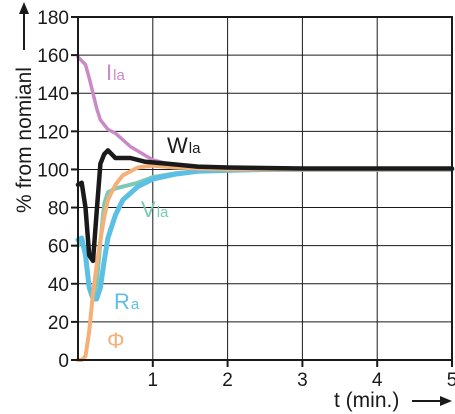 This screenshot has width=455, height=414. Describe the element at coordinates (122, 301) in the screenshot. I see `series-label-main: R` at that location.